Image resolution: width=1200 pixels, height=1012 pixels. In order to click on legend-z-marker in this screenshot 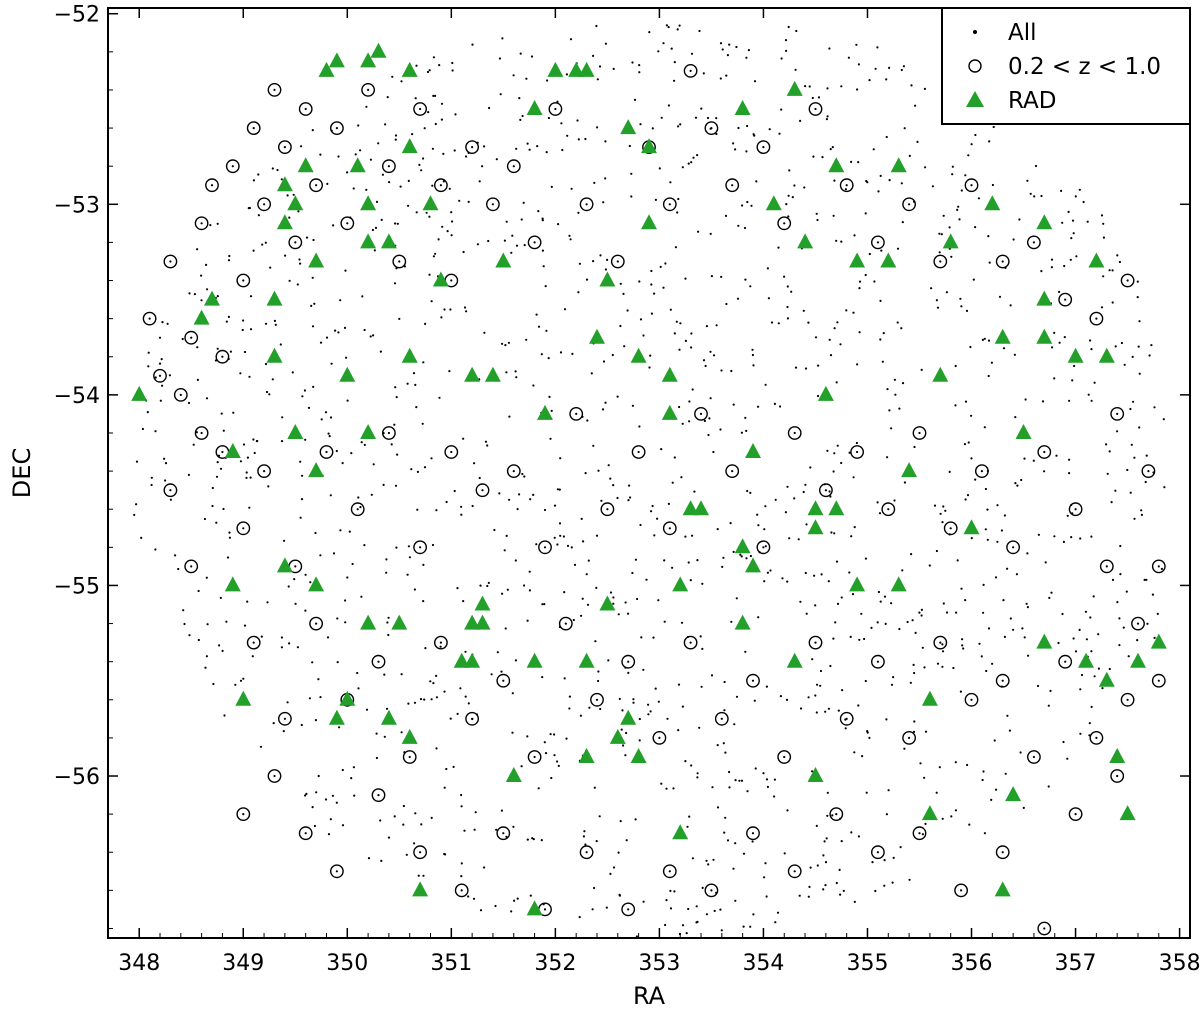, I will do `click(975, 66)`.